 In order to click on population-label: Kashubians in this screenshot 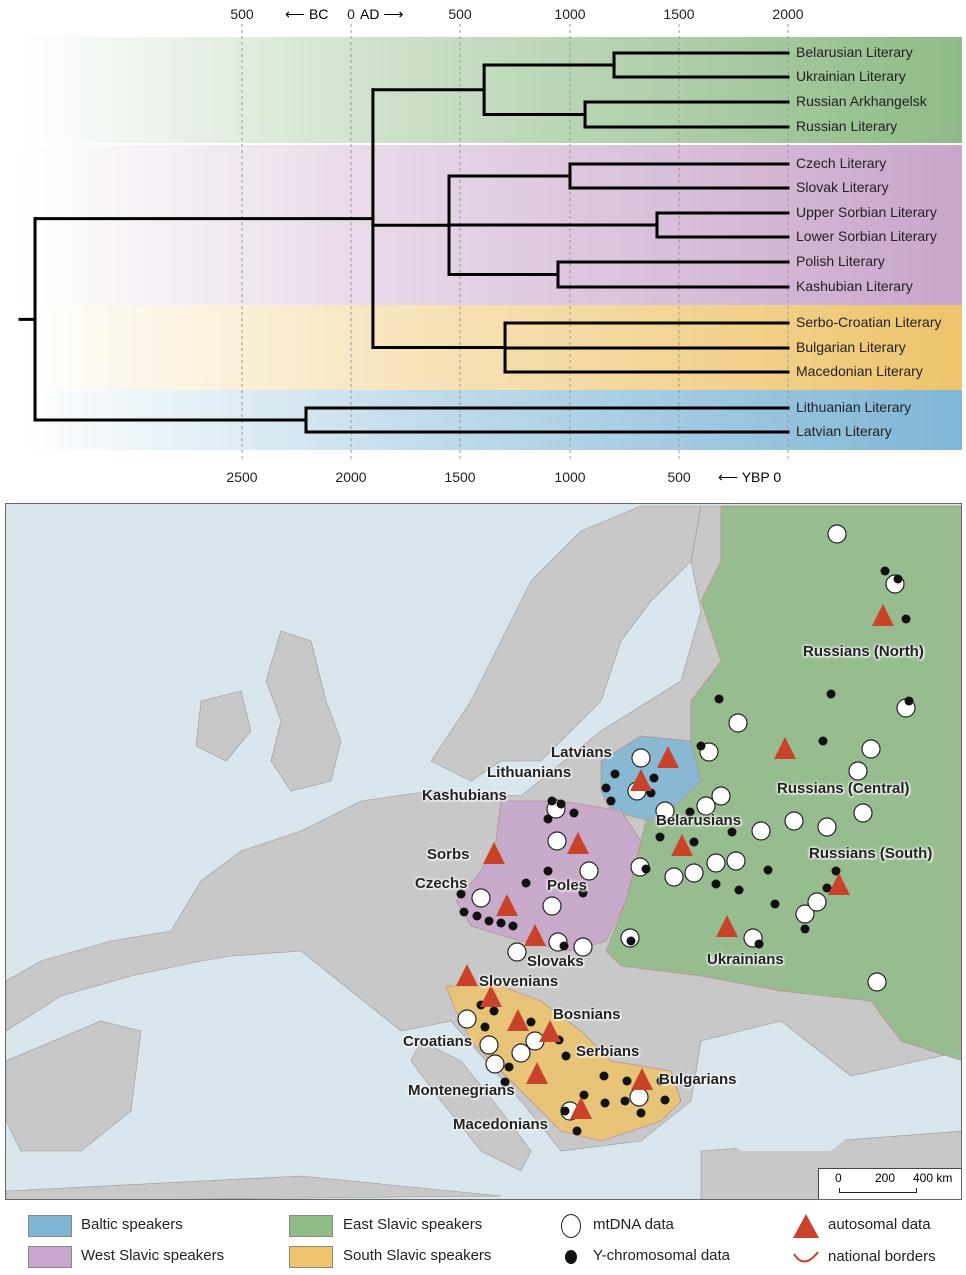, I will do `click(465, 795)`.